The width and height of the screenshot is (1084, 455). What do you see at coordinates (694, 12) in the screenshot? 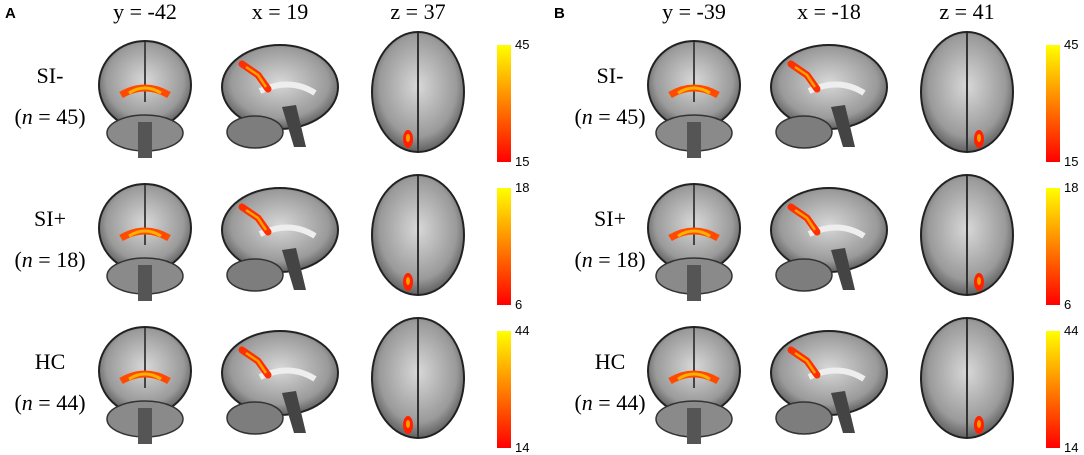
I see `column-header: y = -39` at bounding box center [694, 12].